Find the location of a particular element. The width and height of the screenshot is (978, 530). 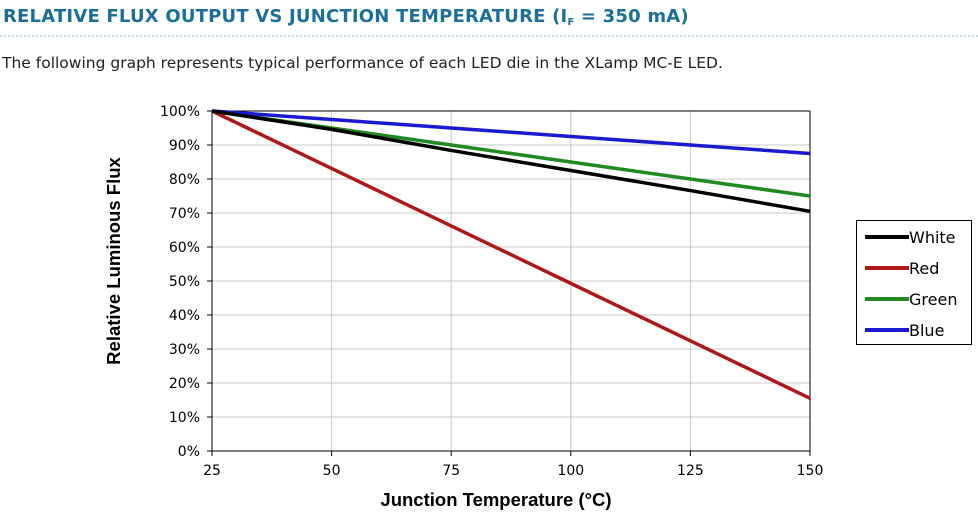

legend-label: Blue is located at coordinates (927, 330).